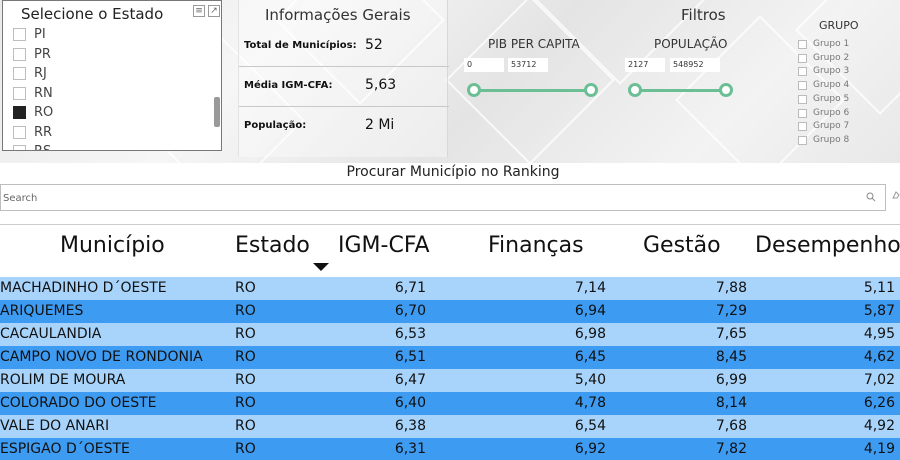 The width and height of the screenshot is (900, 460). What do you see at coordinates (272, 245) in the screenshot?
I see `header-estado: Estado` at bounding box center [272, 245].